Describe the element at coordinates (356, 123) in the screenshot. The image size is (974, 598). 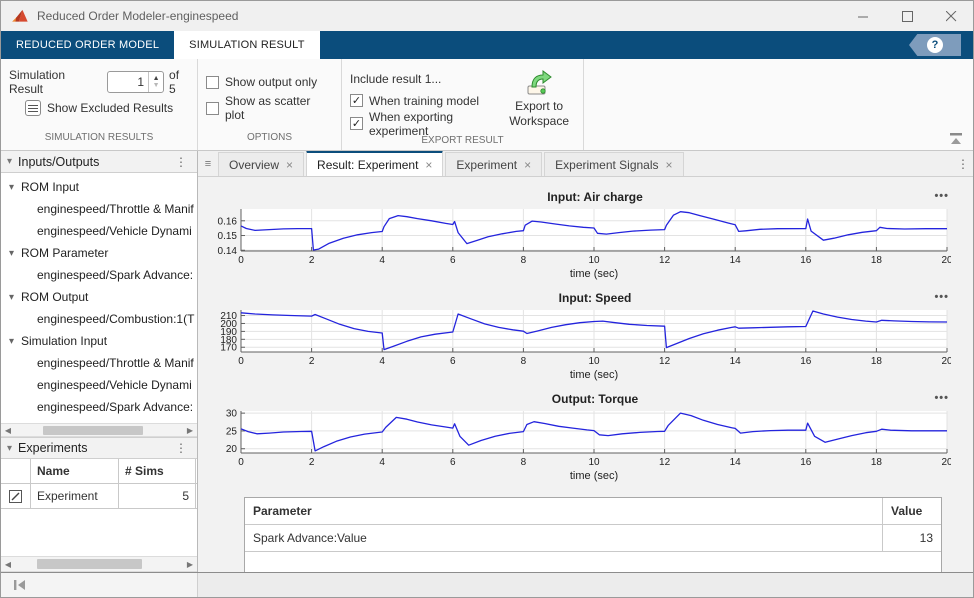
I see `when-exporting-experiment-checkbox: ✓` at that location.